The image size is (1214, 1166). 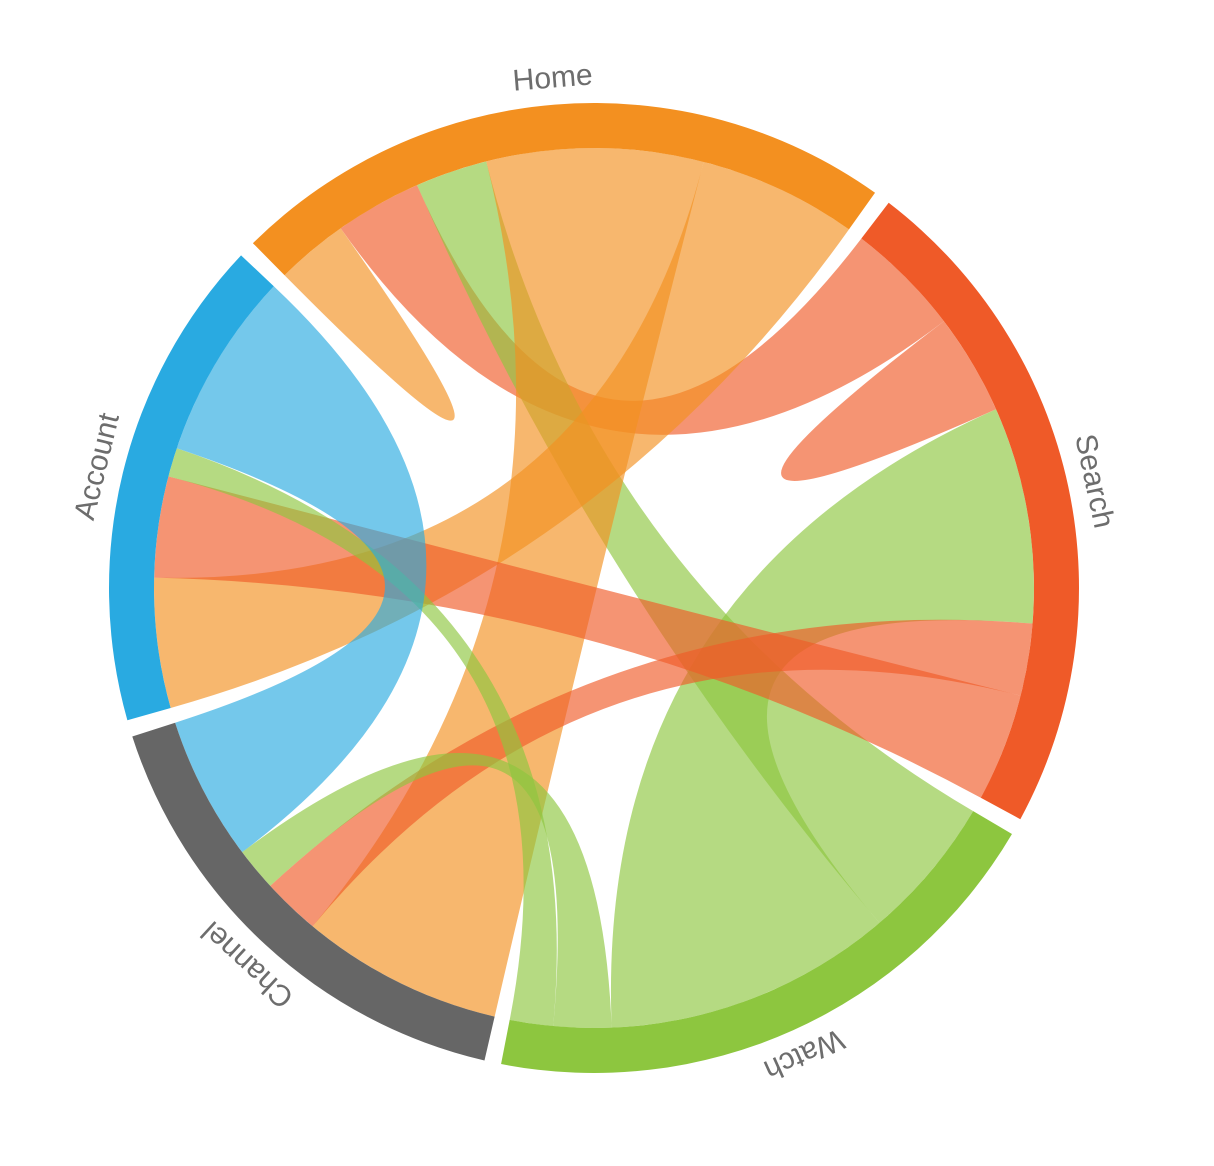 What do you see at coordinates (1094, 481) in the screenshot?
I see `group-label: Search` at bounding box center [1094, 481].